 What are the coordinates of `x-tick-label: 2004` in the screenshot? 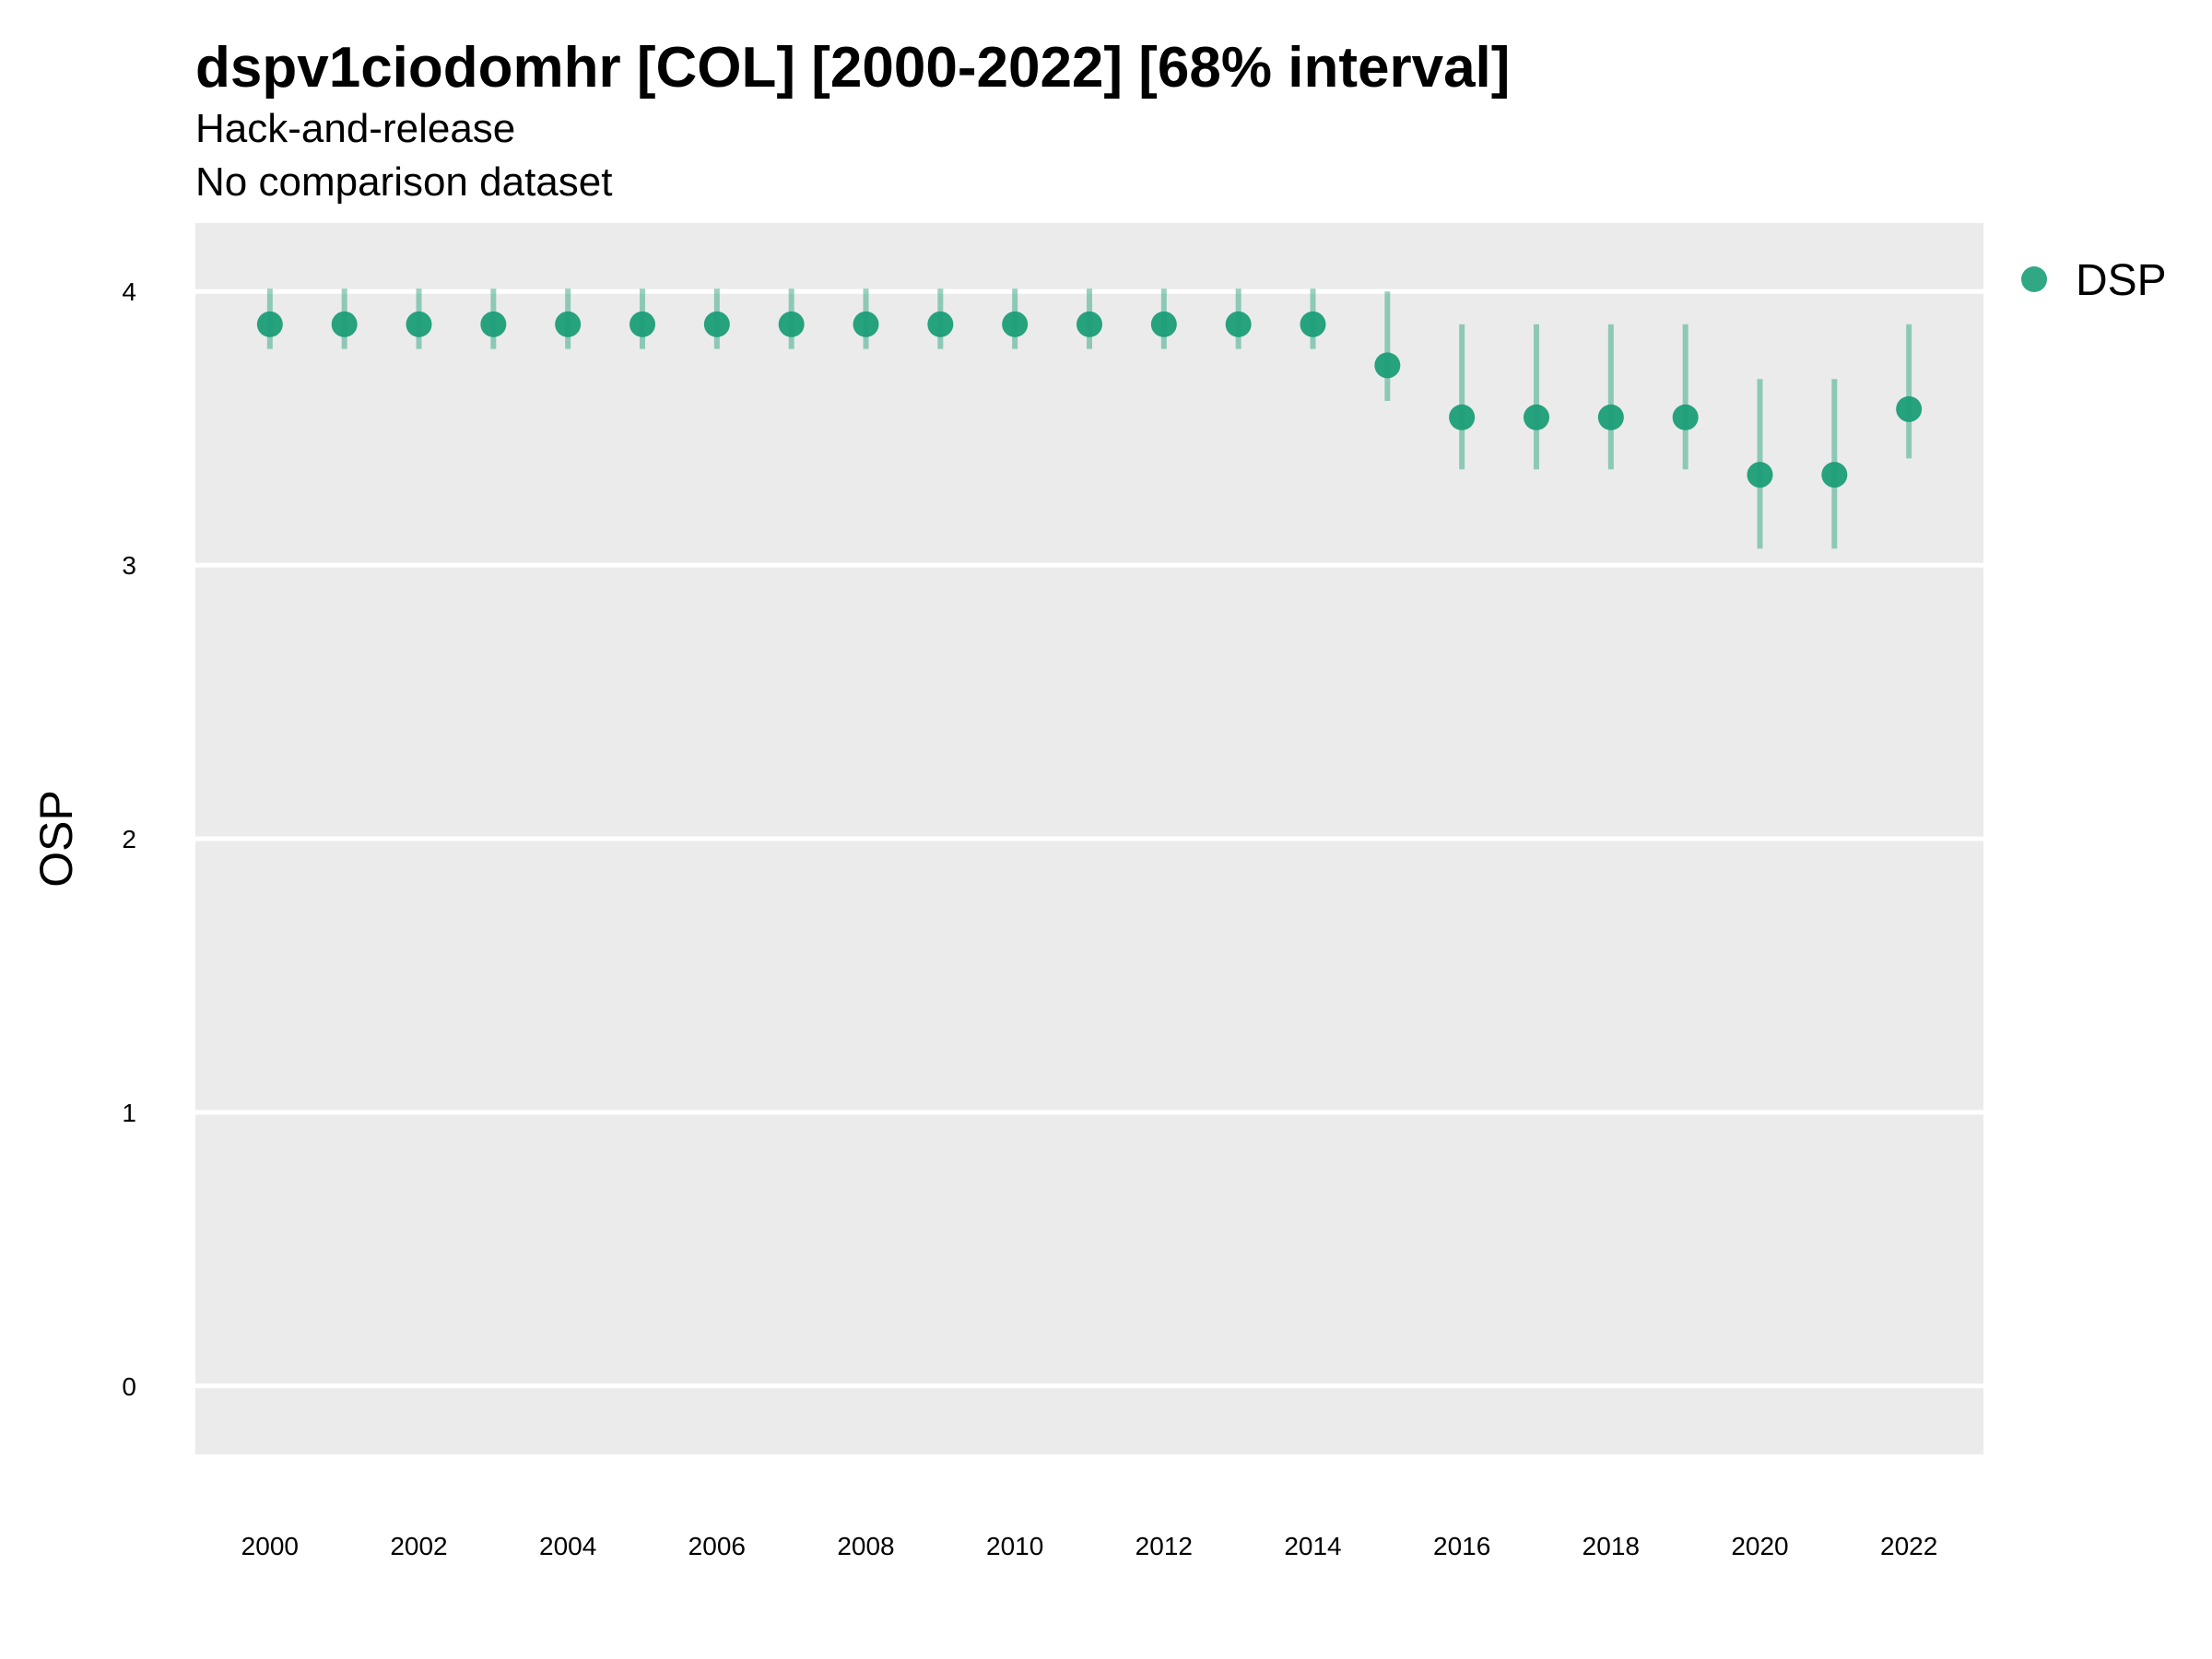 It's located at (567, 1546).